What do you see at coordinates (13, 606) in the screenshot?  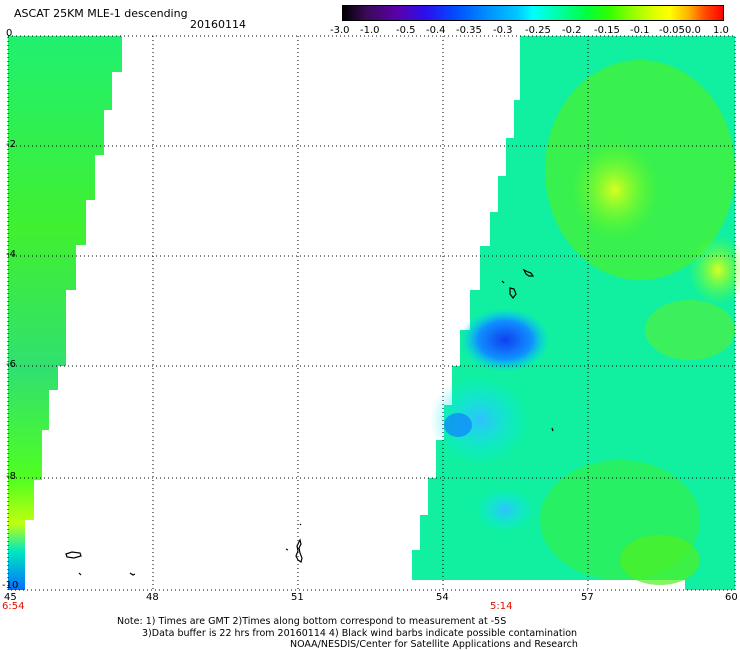 I see `time-label: 6:54` at bounding box center [13, 606].